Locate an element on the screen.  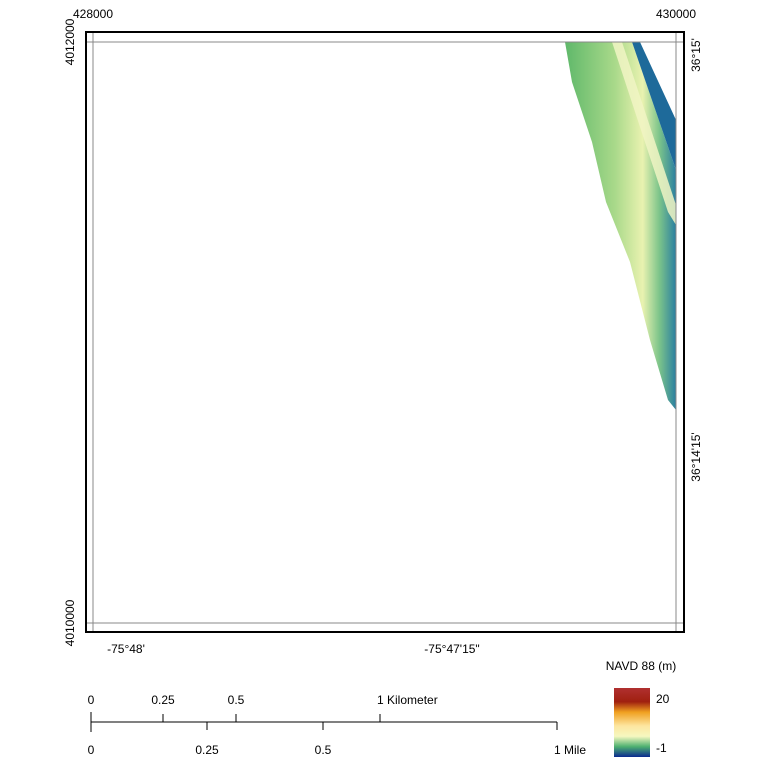
scale-bar is located at coordinates (324, 722).